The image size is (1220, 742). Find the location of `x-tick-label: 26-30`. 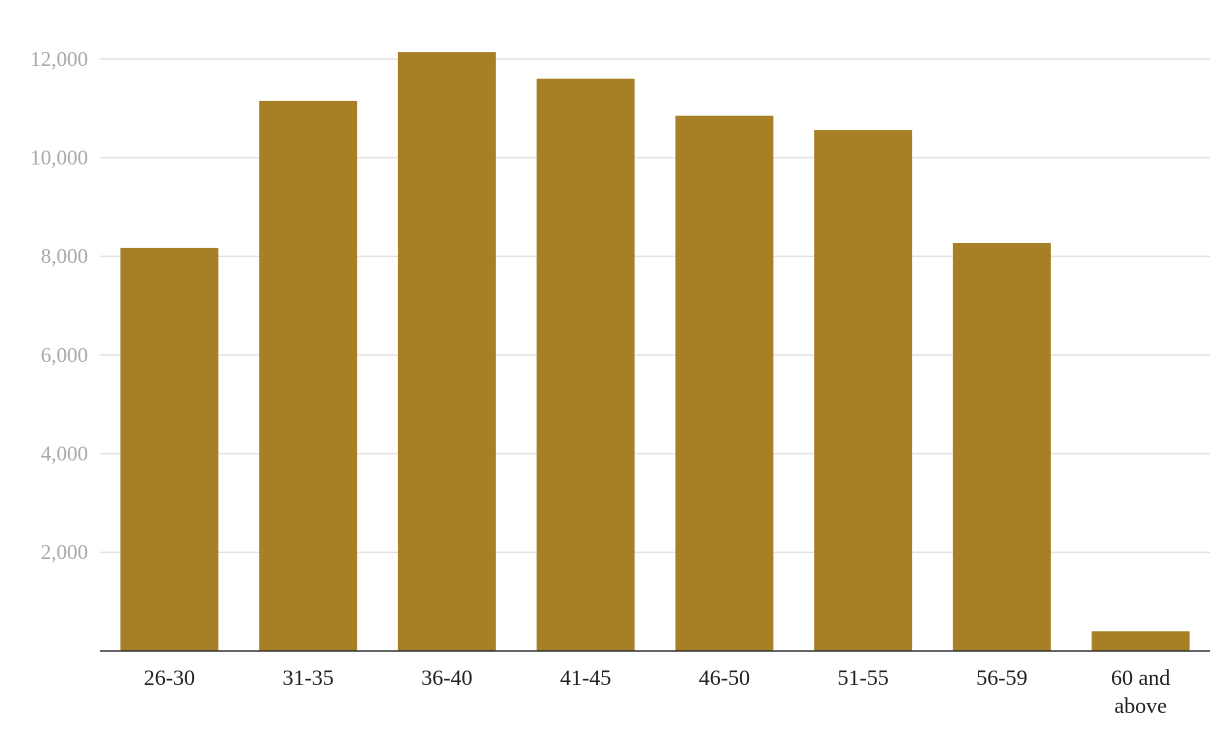

x-tick-label: 26-30 is located at coordinates (169, 677).